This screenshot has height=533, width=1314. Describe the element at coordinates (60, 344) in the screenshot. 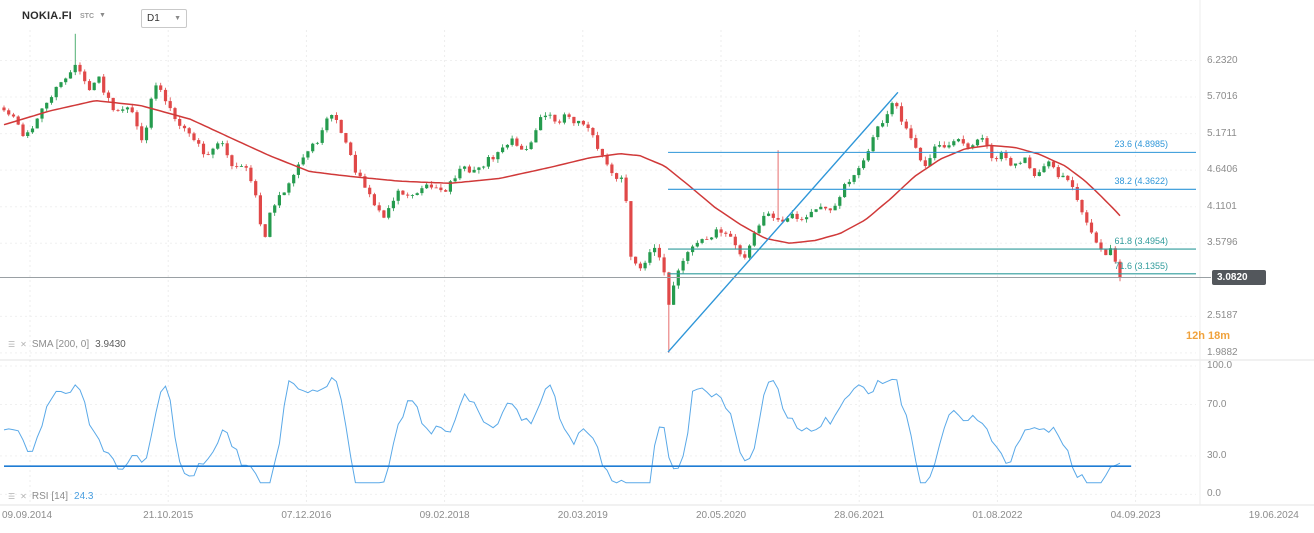

I see `sma-indicator-label: SMA [200, 0]` at that location.